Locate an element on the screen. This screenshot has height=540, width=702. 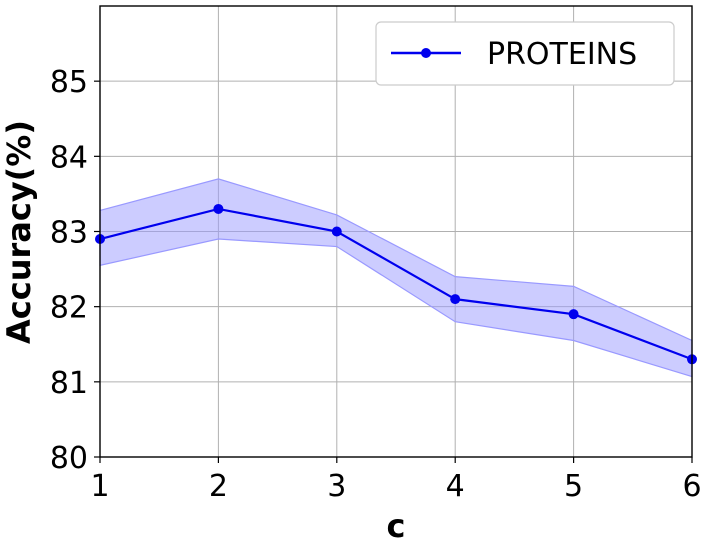
y-axis-title: Accuracy(%) is located at coordinates (19, 232).